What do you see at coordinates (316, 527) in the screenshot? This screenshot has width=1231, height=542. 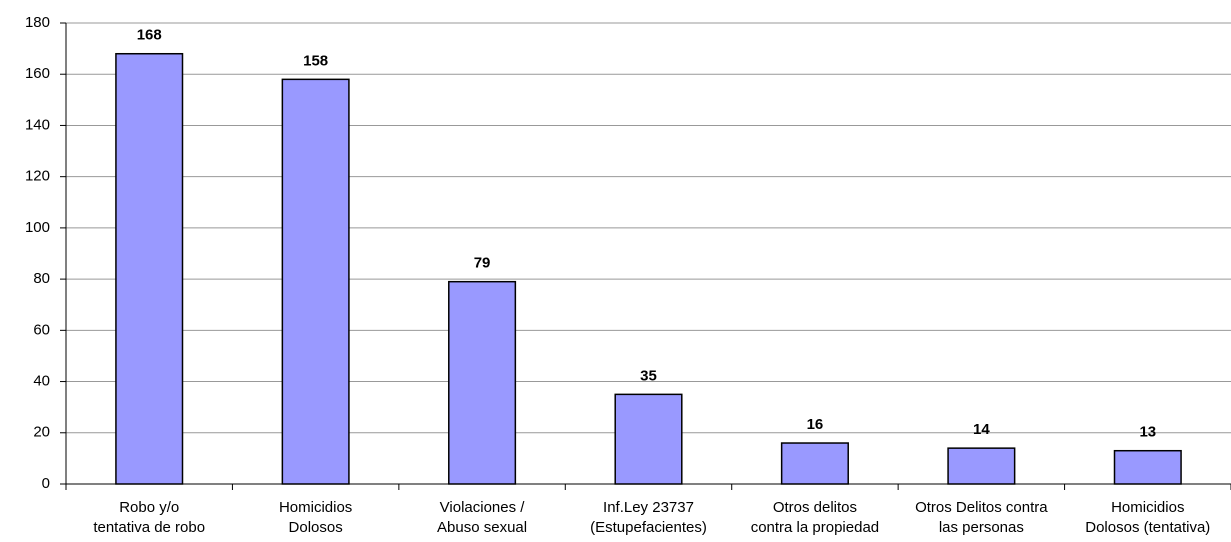 I see `x-tick-label: Dolosos` at bounding box center [316, 527].